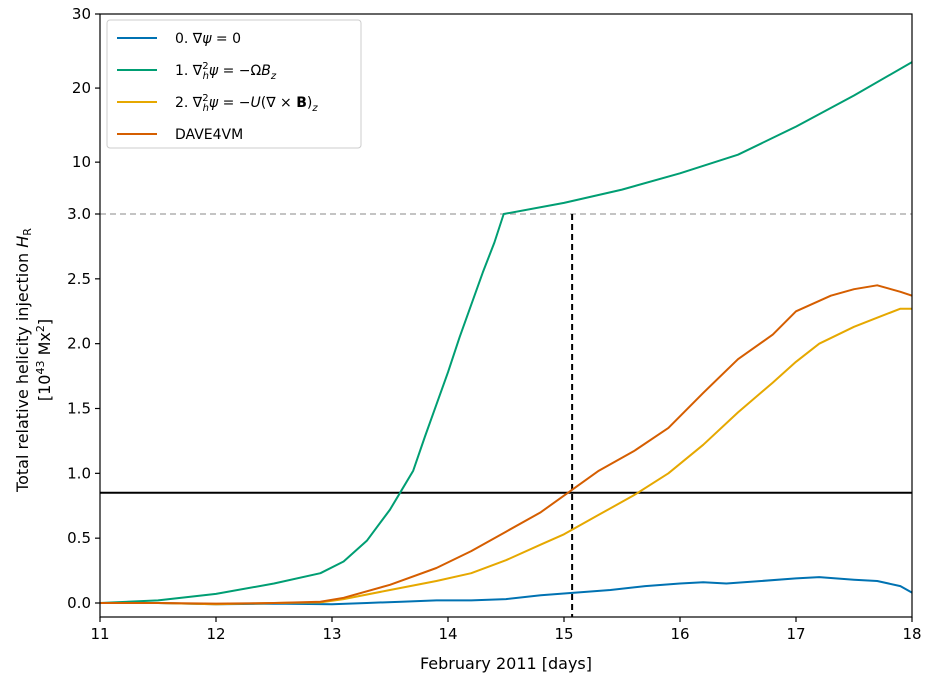  Describe the element at coordinates (81, 162) in the screenshot. I see `y-tick-label: 10` at that location.